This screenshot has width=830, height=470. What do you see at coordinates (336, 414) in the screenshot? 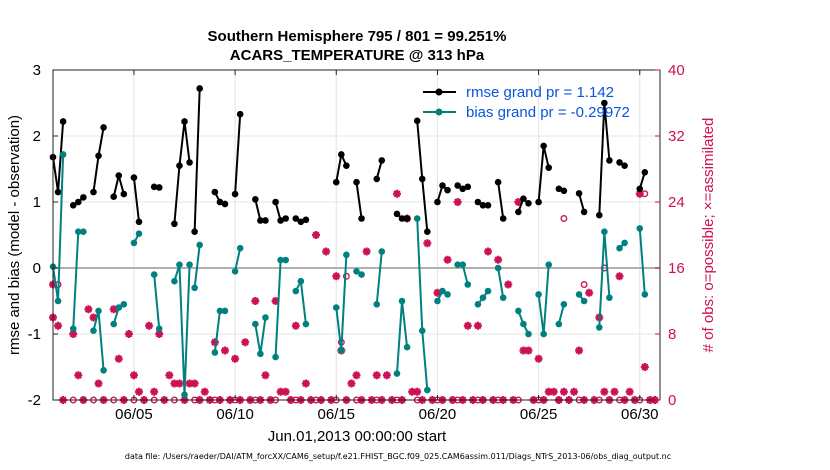
I see `x-tick-label: 06/15` at bounding box center [336, 414].